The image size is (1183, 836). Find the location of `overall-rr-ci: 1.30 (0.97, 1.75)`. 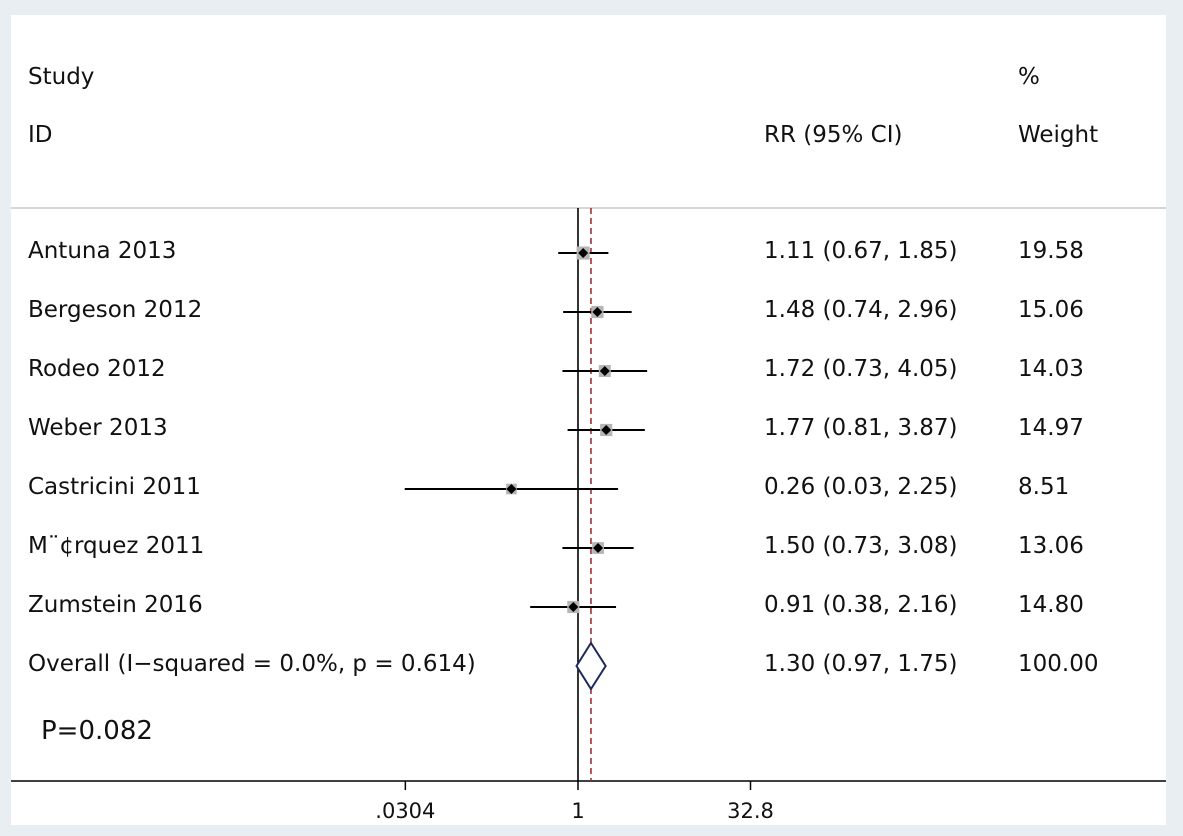

overall-rr-ci: 1.30 (0.97, 1.75) is located at coordinates (861, 664).